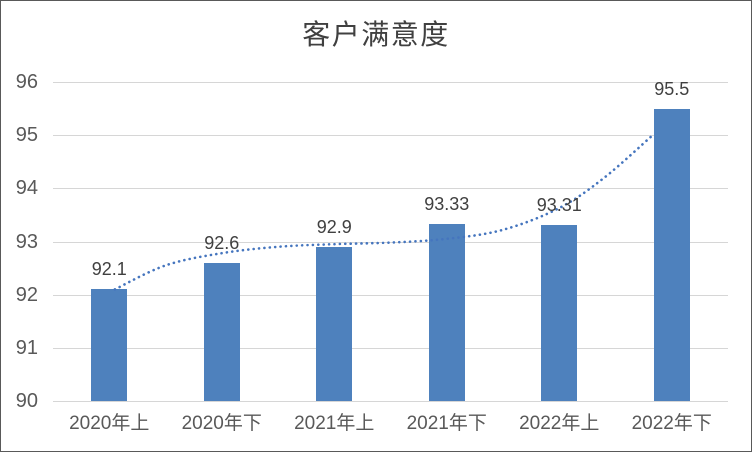 This screenshot has height=452, width=752. Describe the element at coordinates (26, 188) in the screenshot. I see `y-tick-label: 94` at that location.